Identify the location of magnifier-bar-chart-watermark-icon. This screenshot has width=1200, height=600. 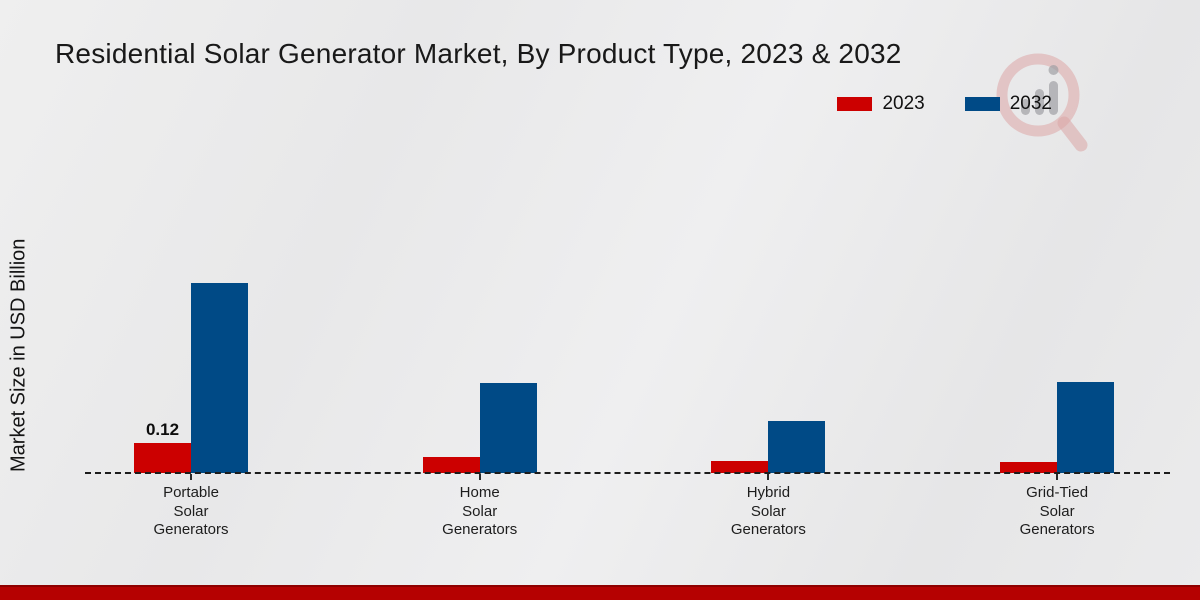
(1042, 102).